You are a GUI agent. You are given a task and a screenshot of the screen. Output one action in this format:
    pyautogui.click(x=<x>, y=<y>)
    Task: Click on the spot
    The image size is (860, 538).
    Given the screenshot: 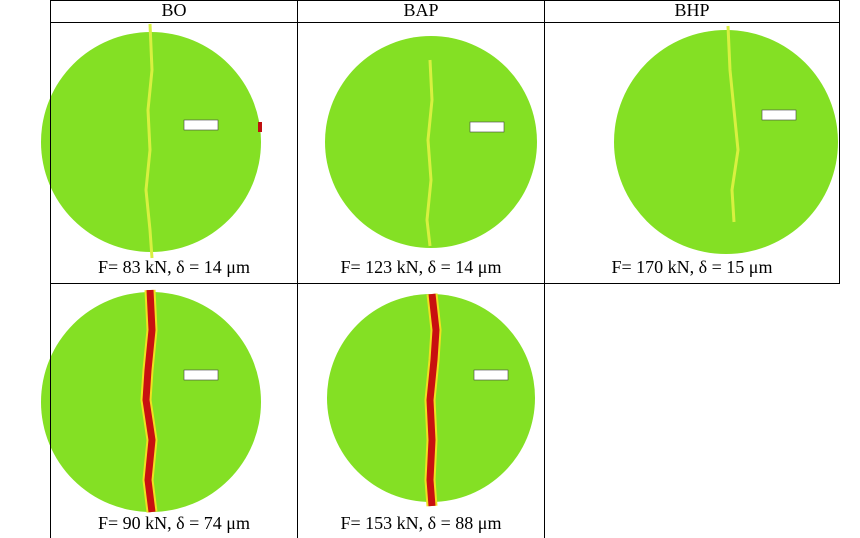 What is the action you would take?
    pyautogui.click(x=260, y=127)
    